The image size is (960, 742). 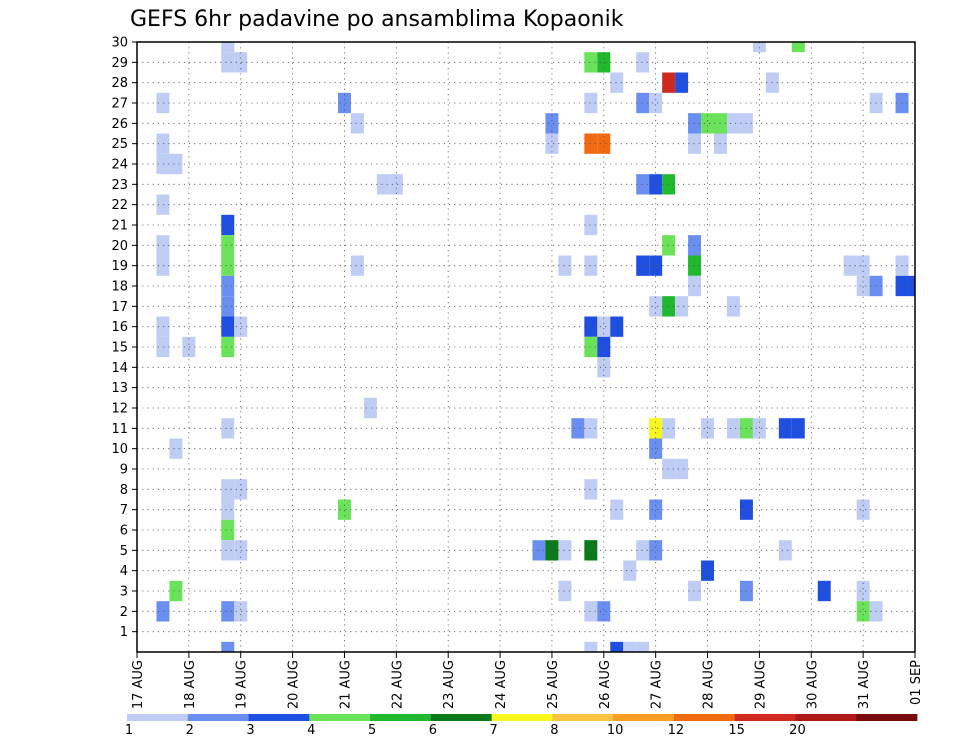 What do you see at coordinates (119, 388) in the screenshot?
I see `y-tick-label: 13` at bounding box center [119, 388].